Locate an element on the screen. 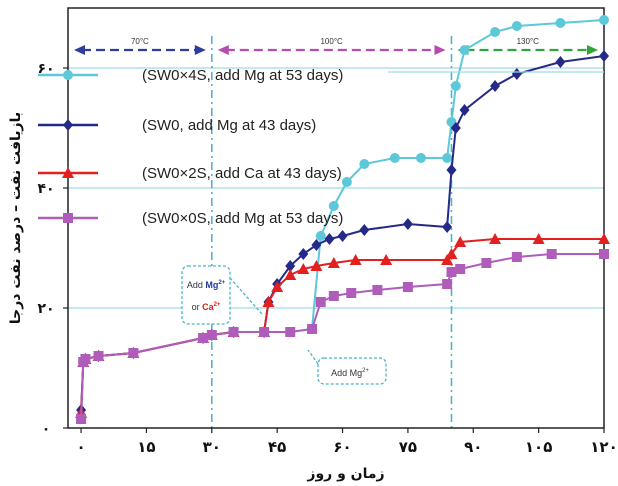 This screenshot has height=486, width=618. annotation-ion: Mg is located at coordinates (211, 285).